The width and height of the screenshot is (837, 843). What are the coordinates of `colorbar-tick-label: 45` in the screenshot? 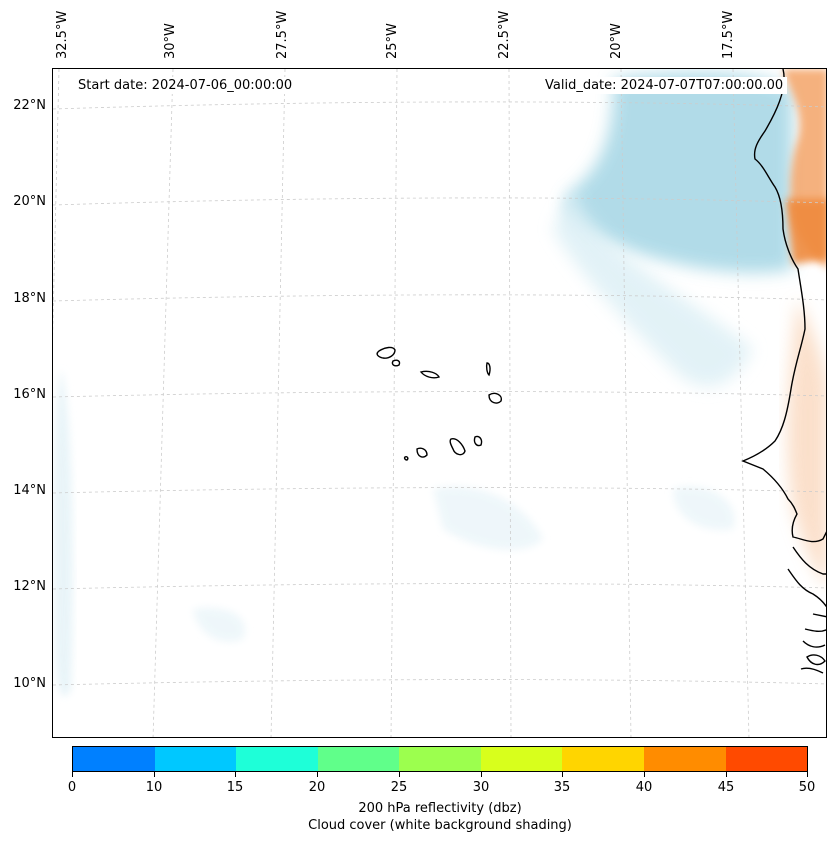 It's located at (726, 787).